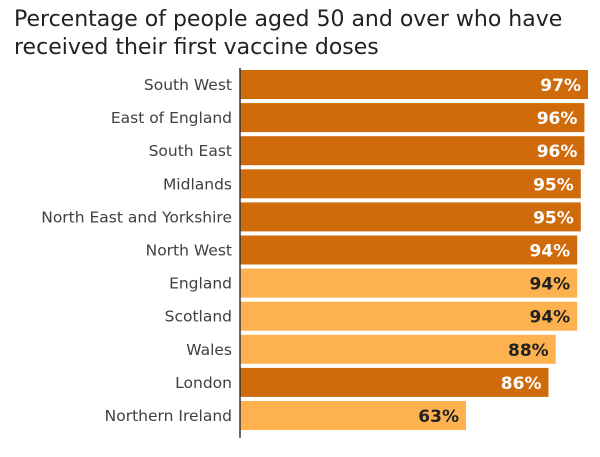 The image size is (600, 457). I want to click on category-label: Scotland, so click(198, 317).